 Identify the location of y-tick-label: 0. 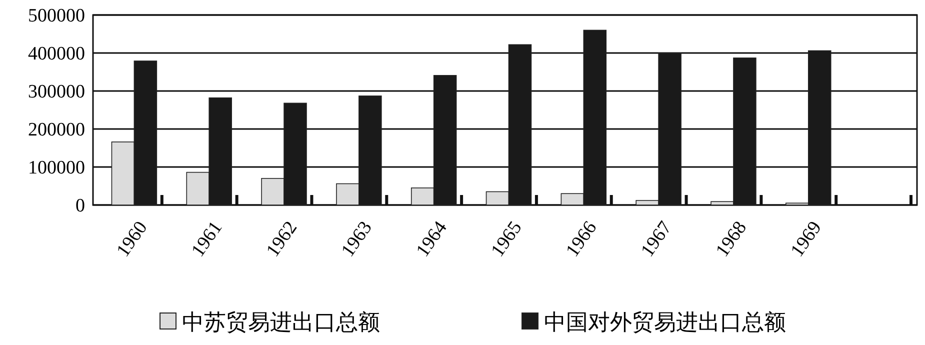
(80, 206).